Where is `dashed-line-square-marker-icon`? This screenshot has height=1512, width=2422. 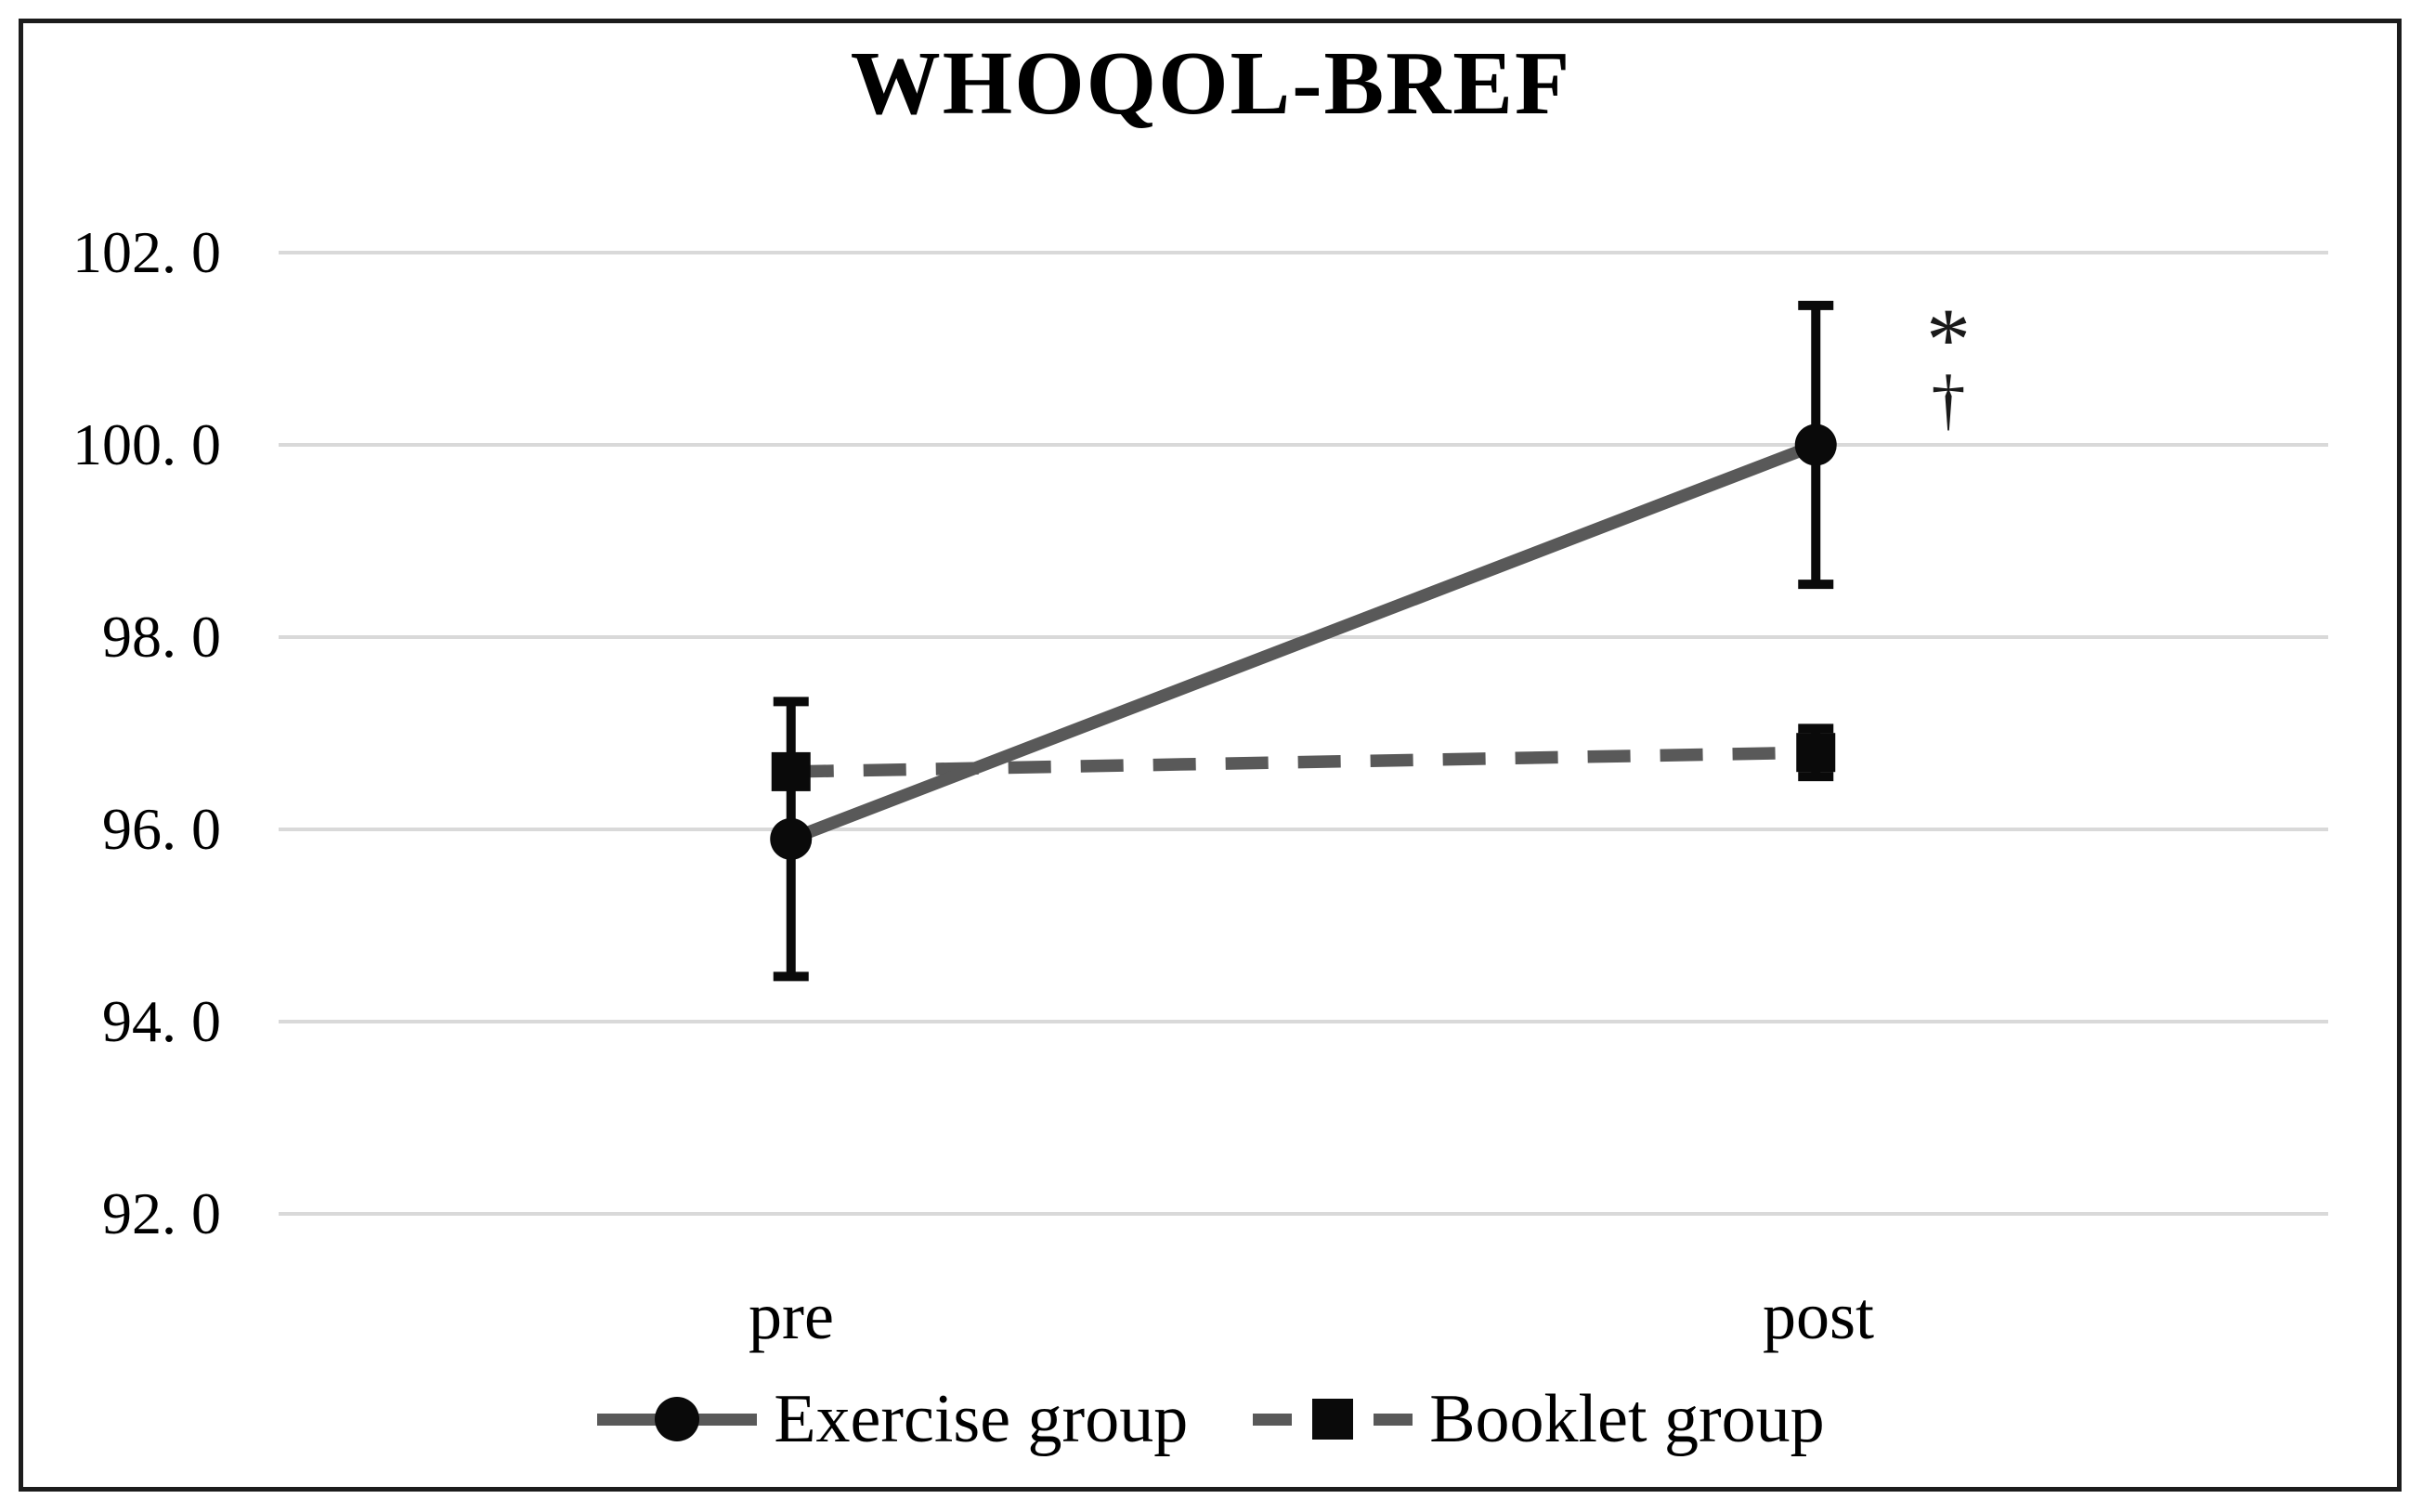
dashed-line-square-marker-icon is located at coordinates (1333, 1419).